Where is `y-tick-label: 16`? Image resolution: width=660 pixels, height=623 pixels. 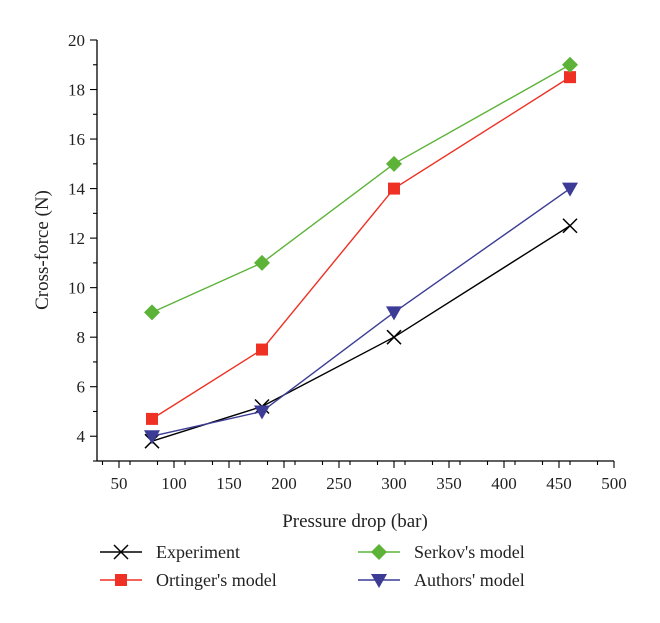 y-tick-label: 16 is located at coordinates (76, 139).